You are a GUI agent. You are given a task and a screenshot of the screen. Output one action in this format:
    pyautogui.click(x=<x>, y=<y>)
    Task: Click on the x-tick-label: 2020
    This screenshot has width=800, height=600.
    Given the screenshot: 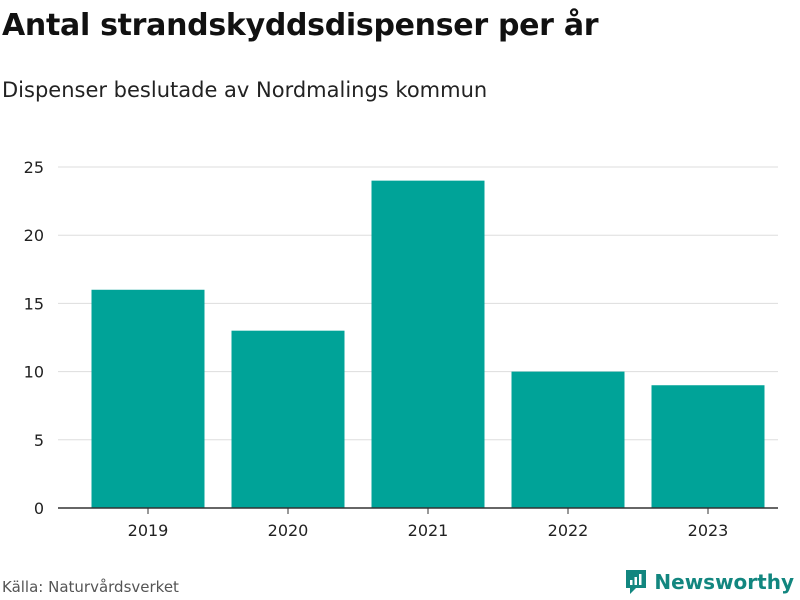 What is the action you would take?
    pyautogui.click(x=288, y=530)
    